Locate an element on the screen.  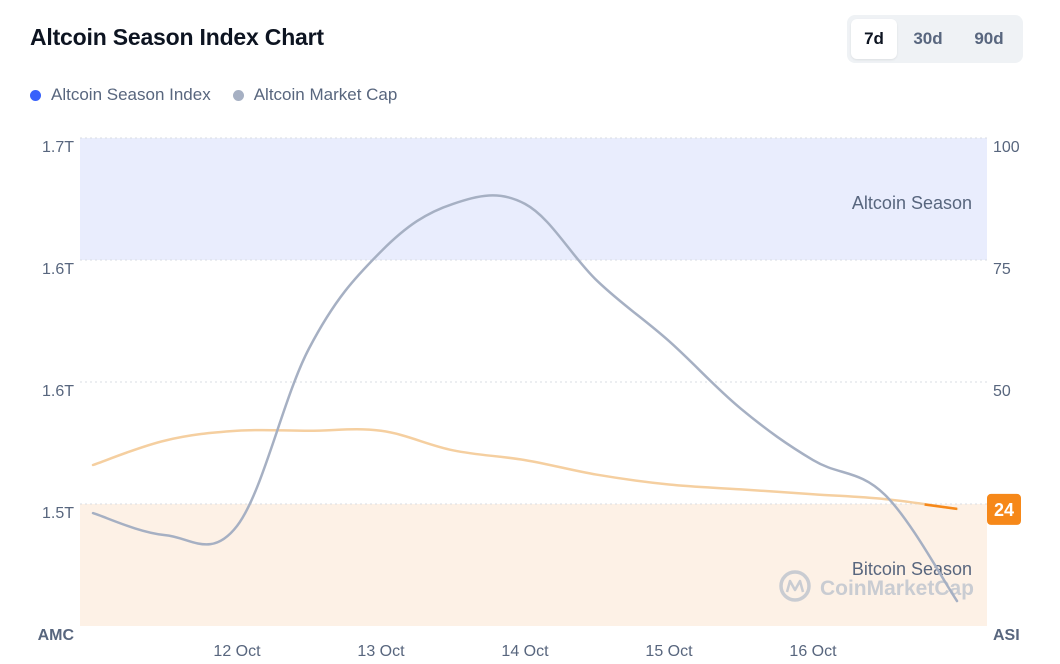
legend-item-altcoin-market-cap: Altcoin Market Cap is located at coordinates (315, 95).